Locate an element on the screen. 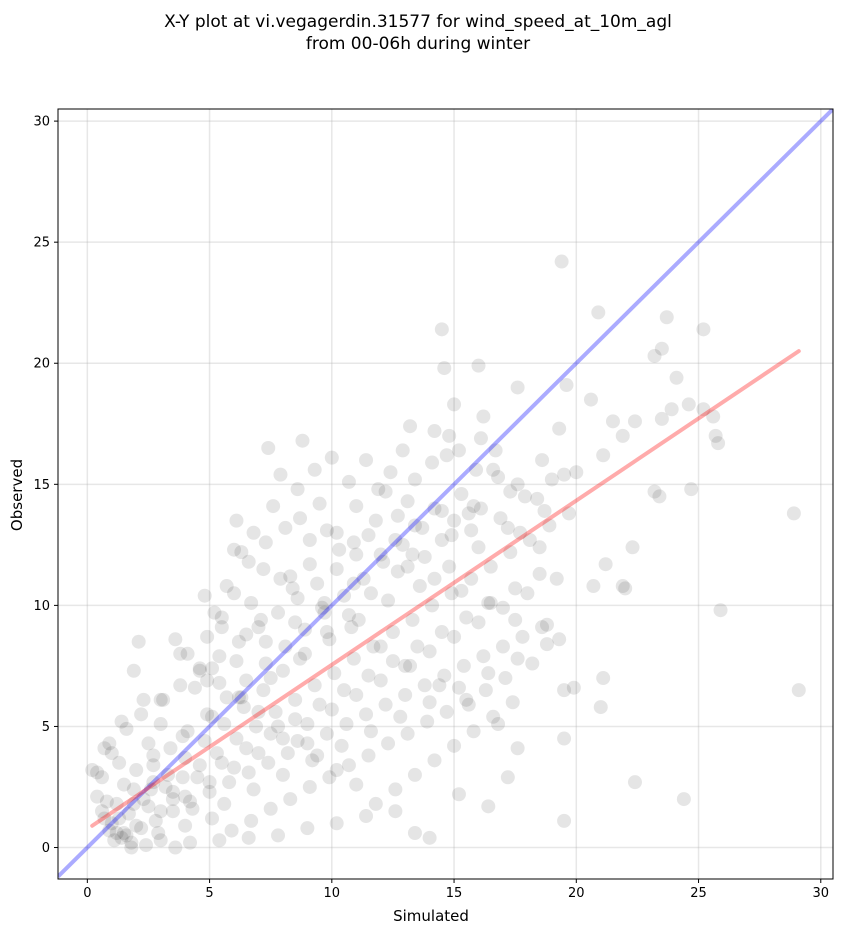 The width and height of the screenshot is (843, 934). y-axis-ticks: 0 5 10 15 20 25 30 is located at coordinates (45, 485).